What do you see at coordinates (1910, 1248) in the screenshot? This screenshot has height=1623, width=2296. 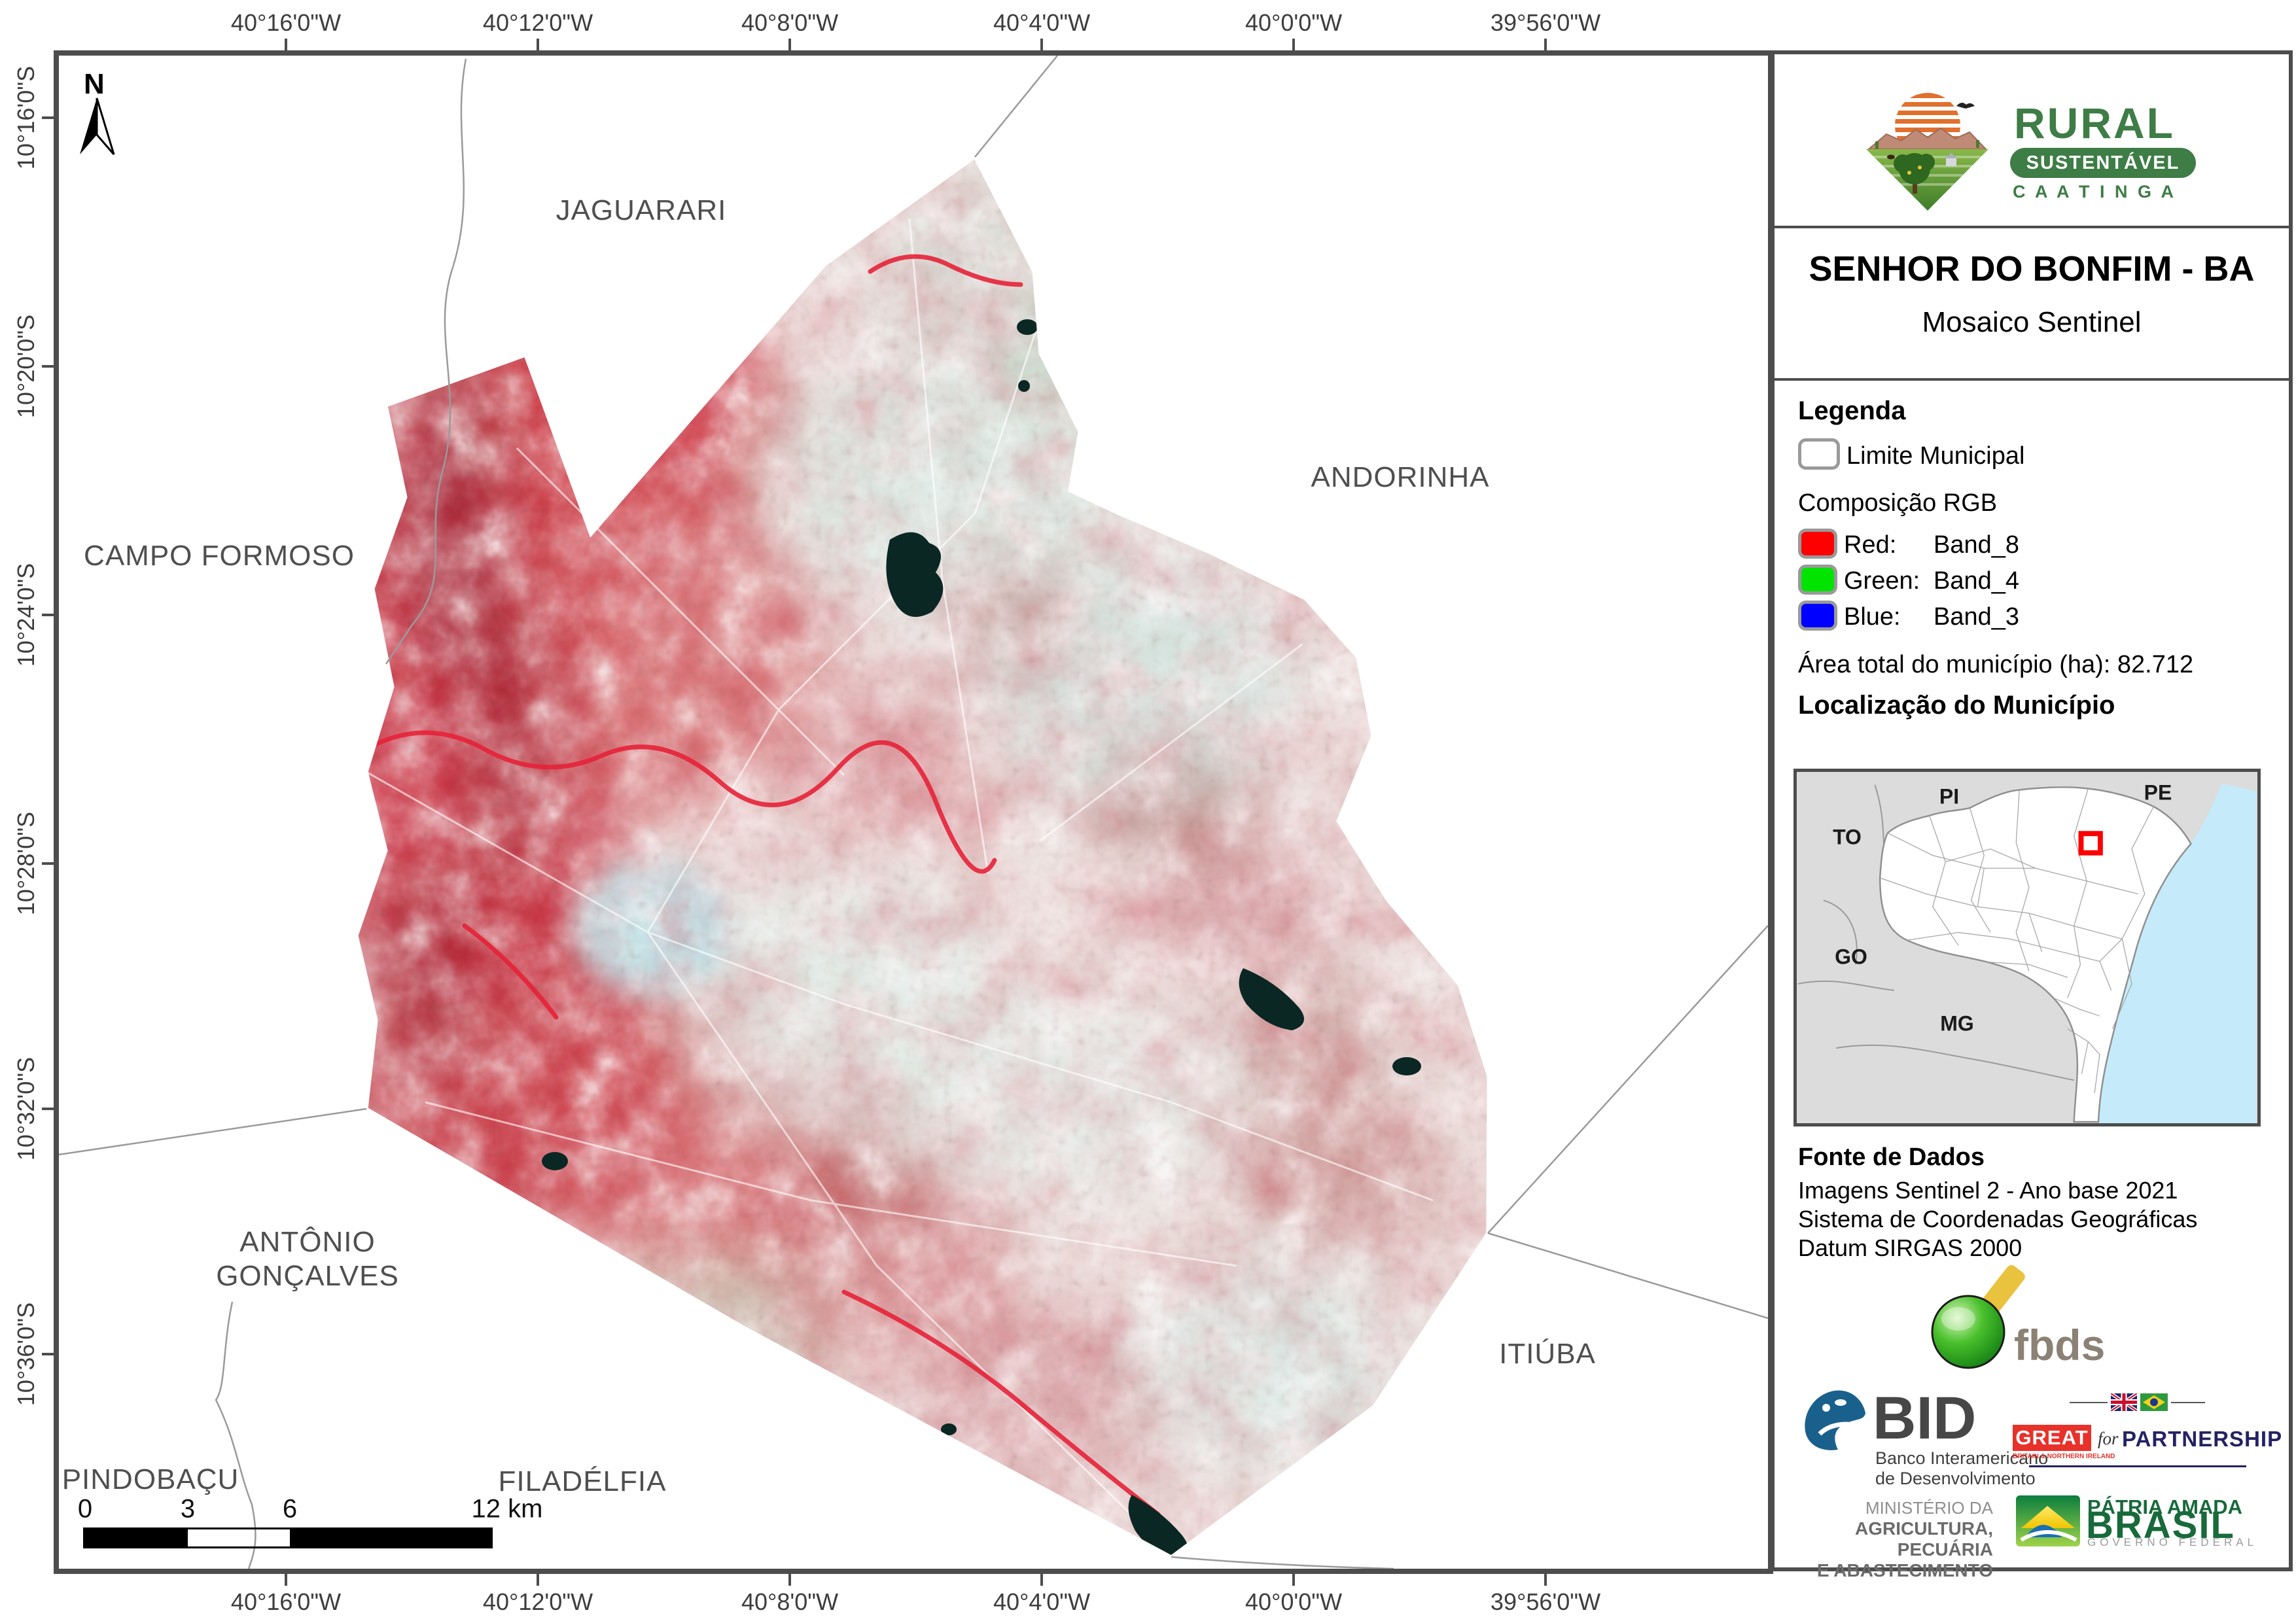 I see `fonte-line: Datum SIRGAS 2000` at bounding box center [1910, 1248].